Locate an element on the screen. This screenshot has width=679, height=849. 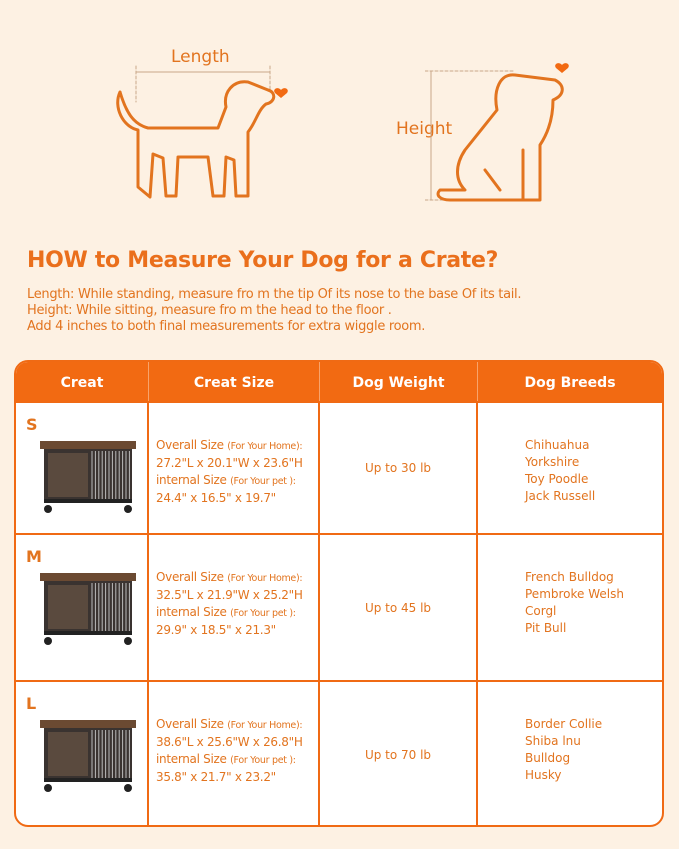
crate-cell: M is located at coordinates (82, 607).